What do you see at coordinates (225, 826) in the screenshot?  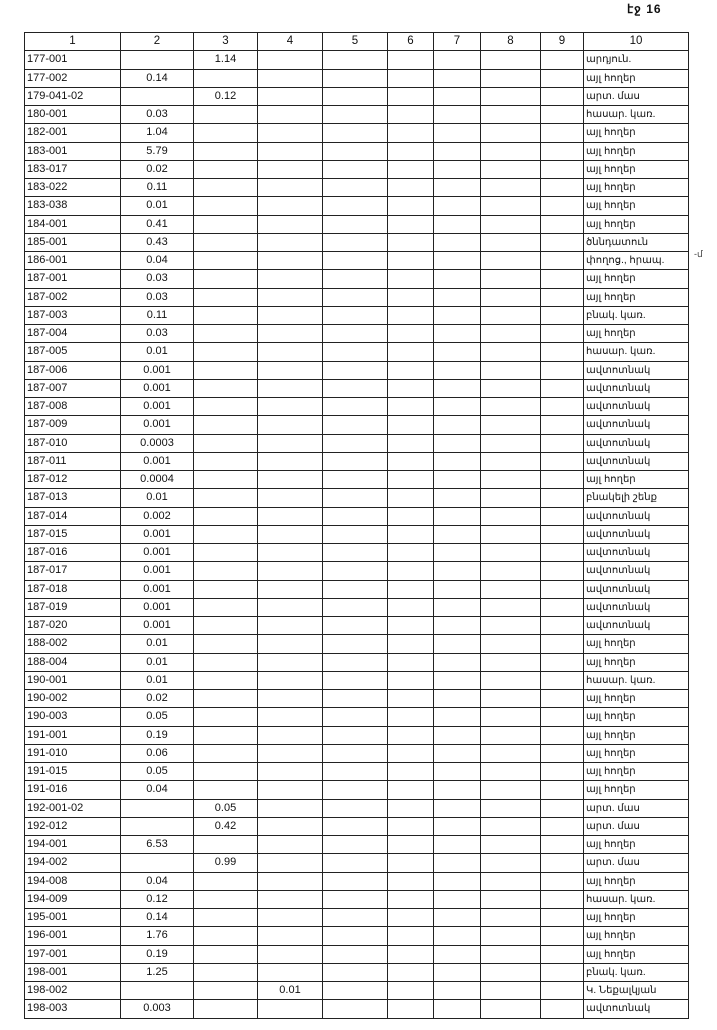 I see `value-cell: 0.42` at bounding box center [225, 826].